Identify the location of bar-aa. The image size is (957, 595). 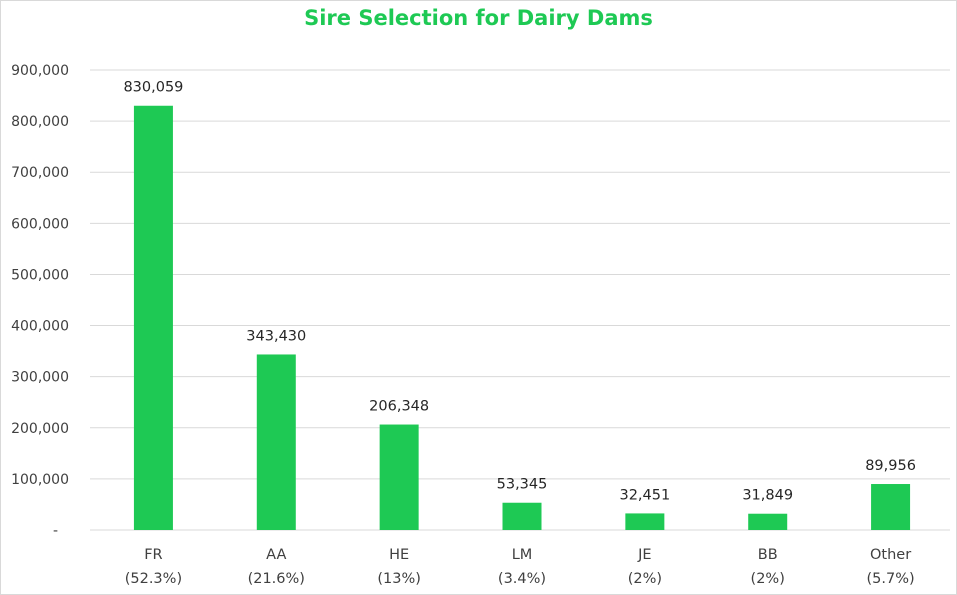
(276, 442).